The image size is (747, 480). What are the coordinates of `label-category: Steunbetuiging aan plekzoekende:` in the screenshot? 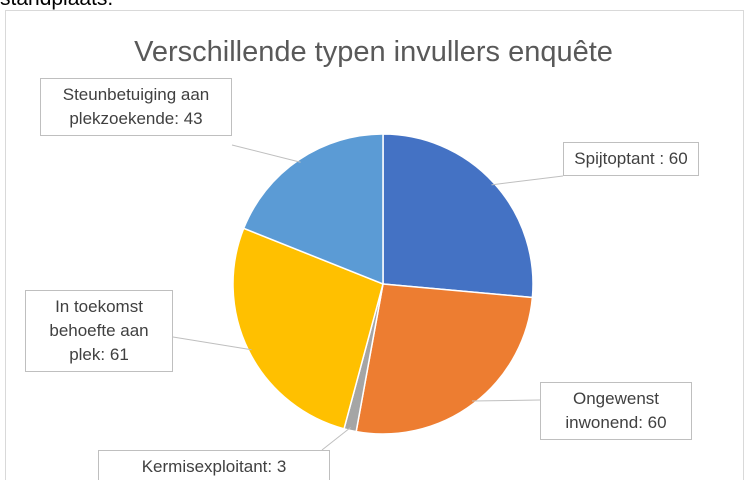 It's located at (136, 106).